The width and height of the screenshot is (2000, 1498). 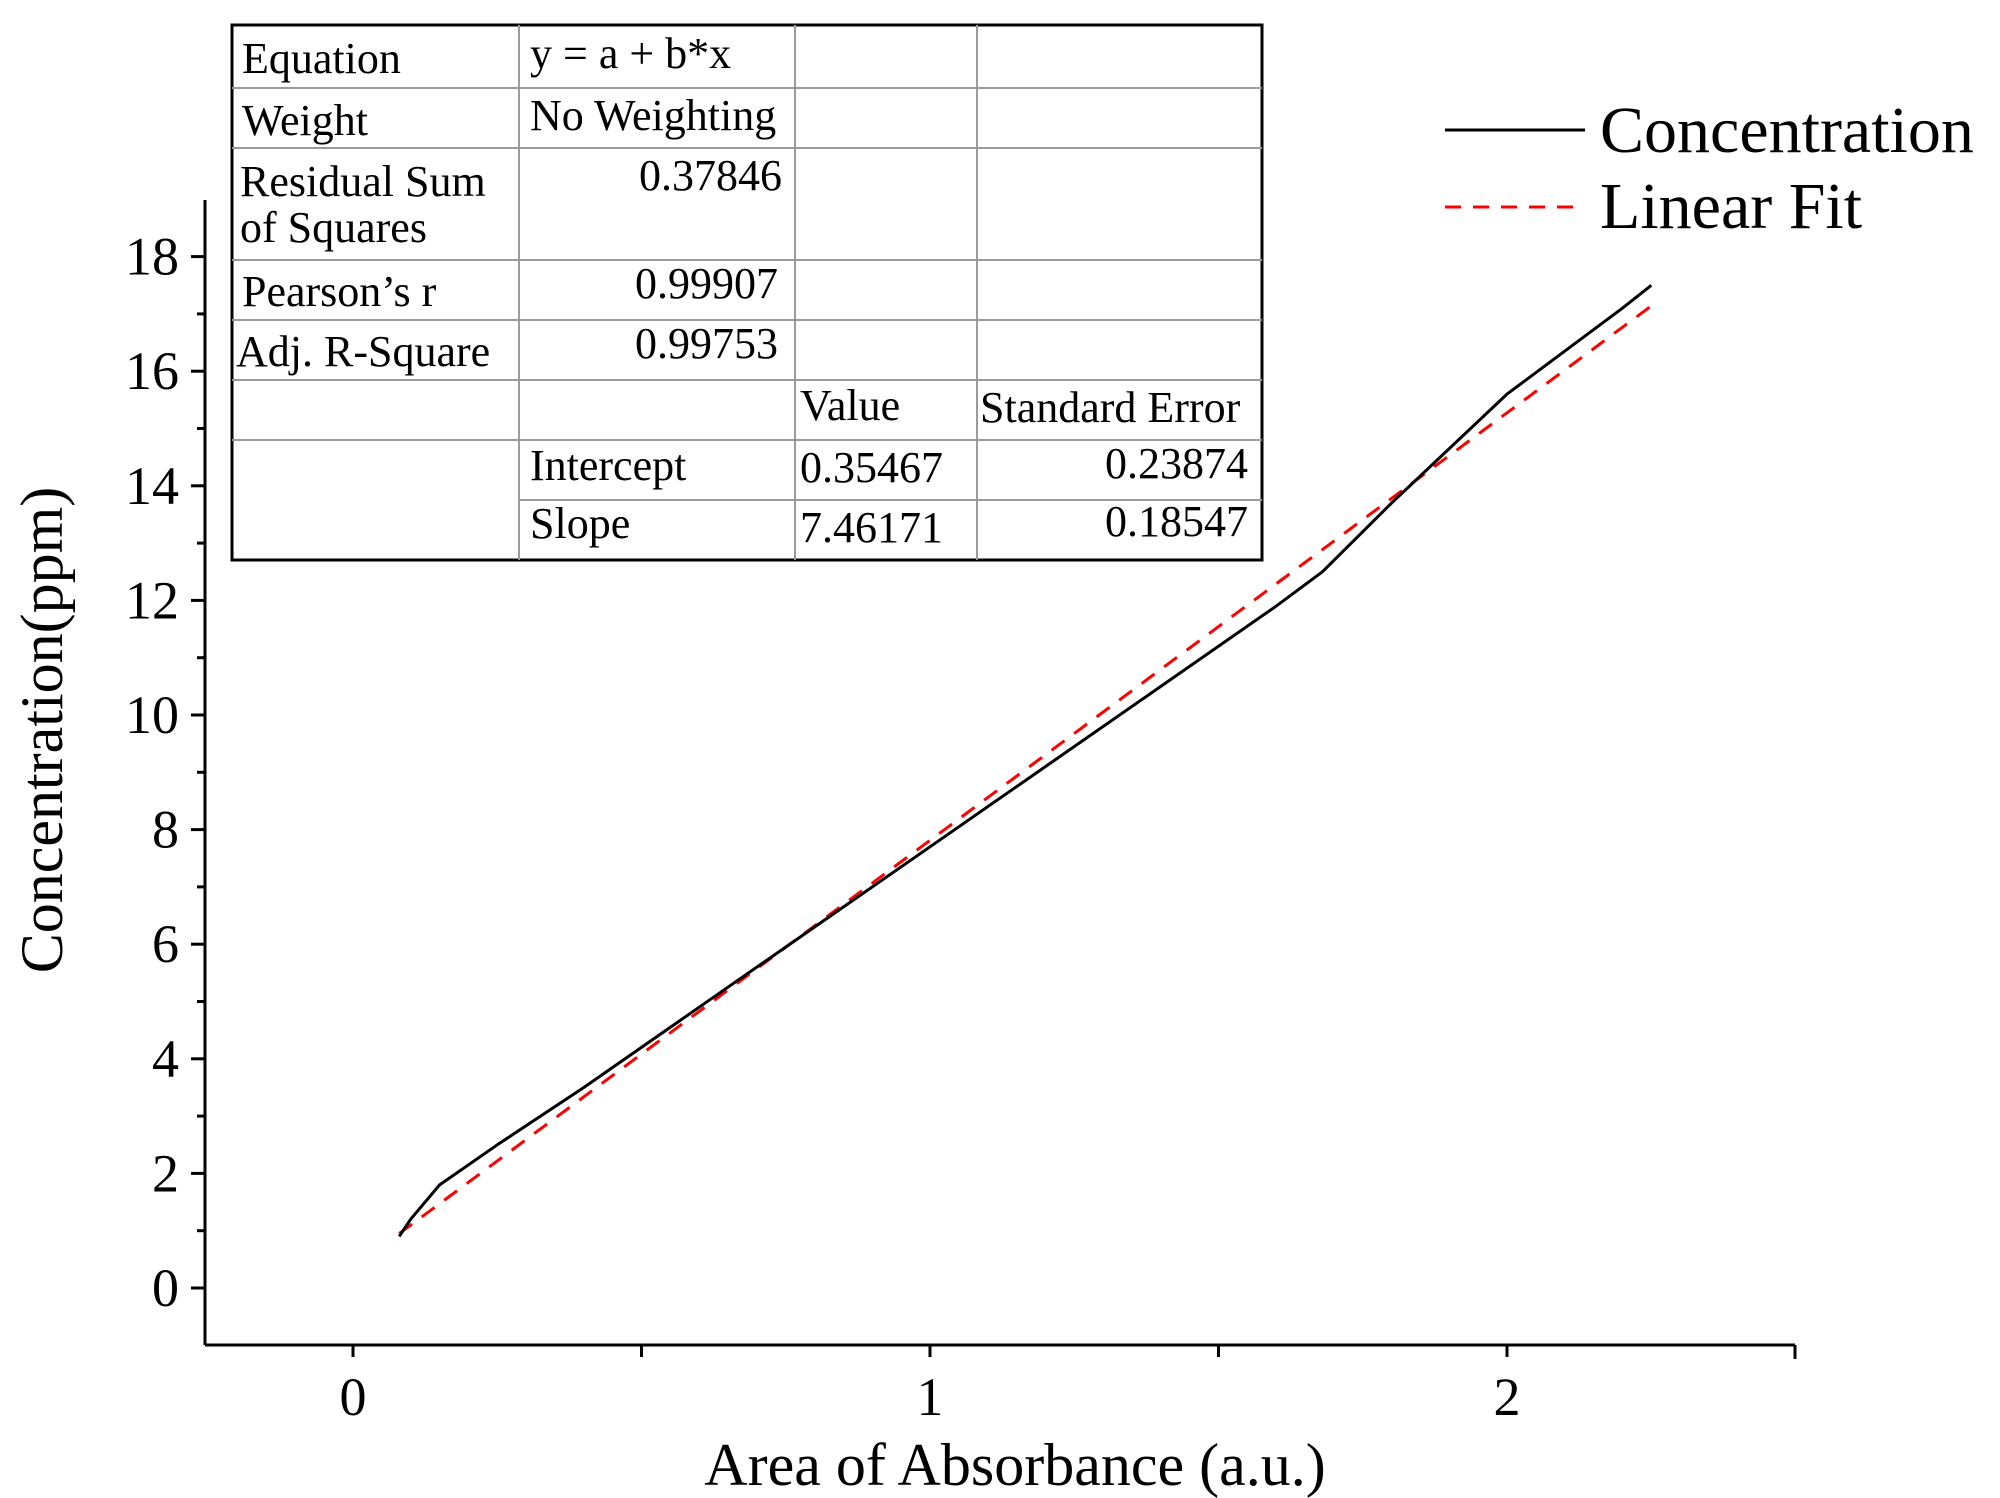 I want to click on y-tick-label: 14, so click(x=152, y=486).